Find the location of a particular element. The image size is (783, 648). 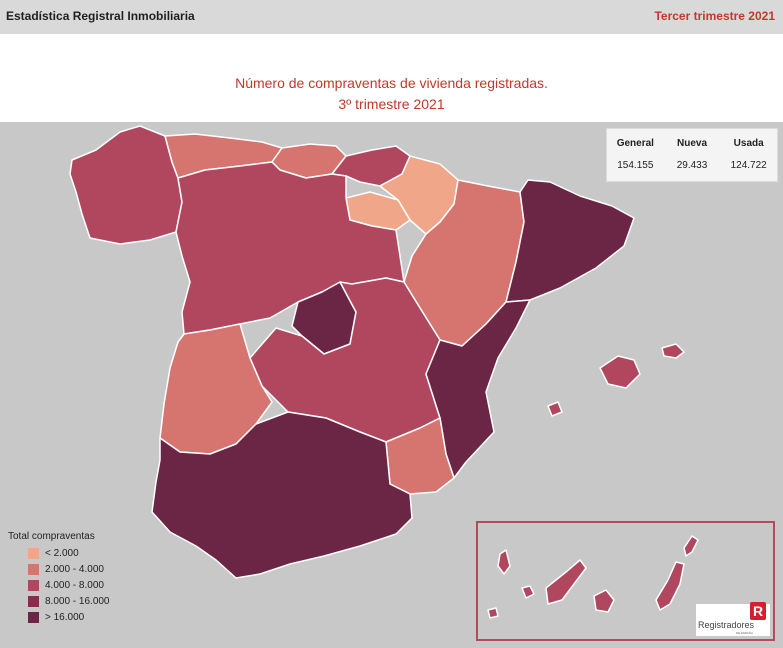

legend-item: 8.000 - 16.000 is located at coordinates (69, 601).